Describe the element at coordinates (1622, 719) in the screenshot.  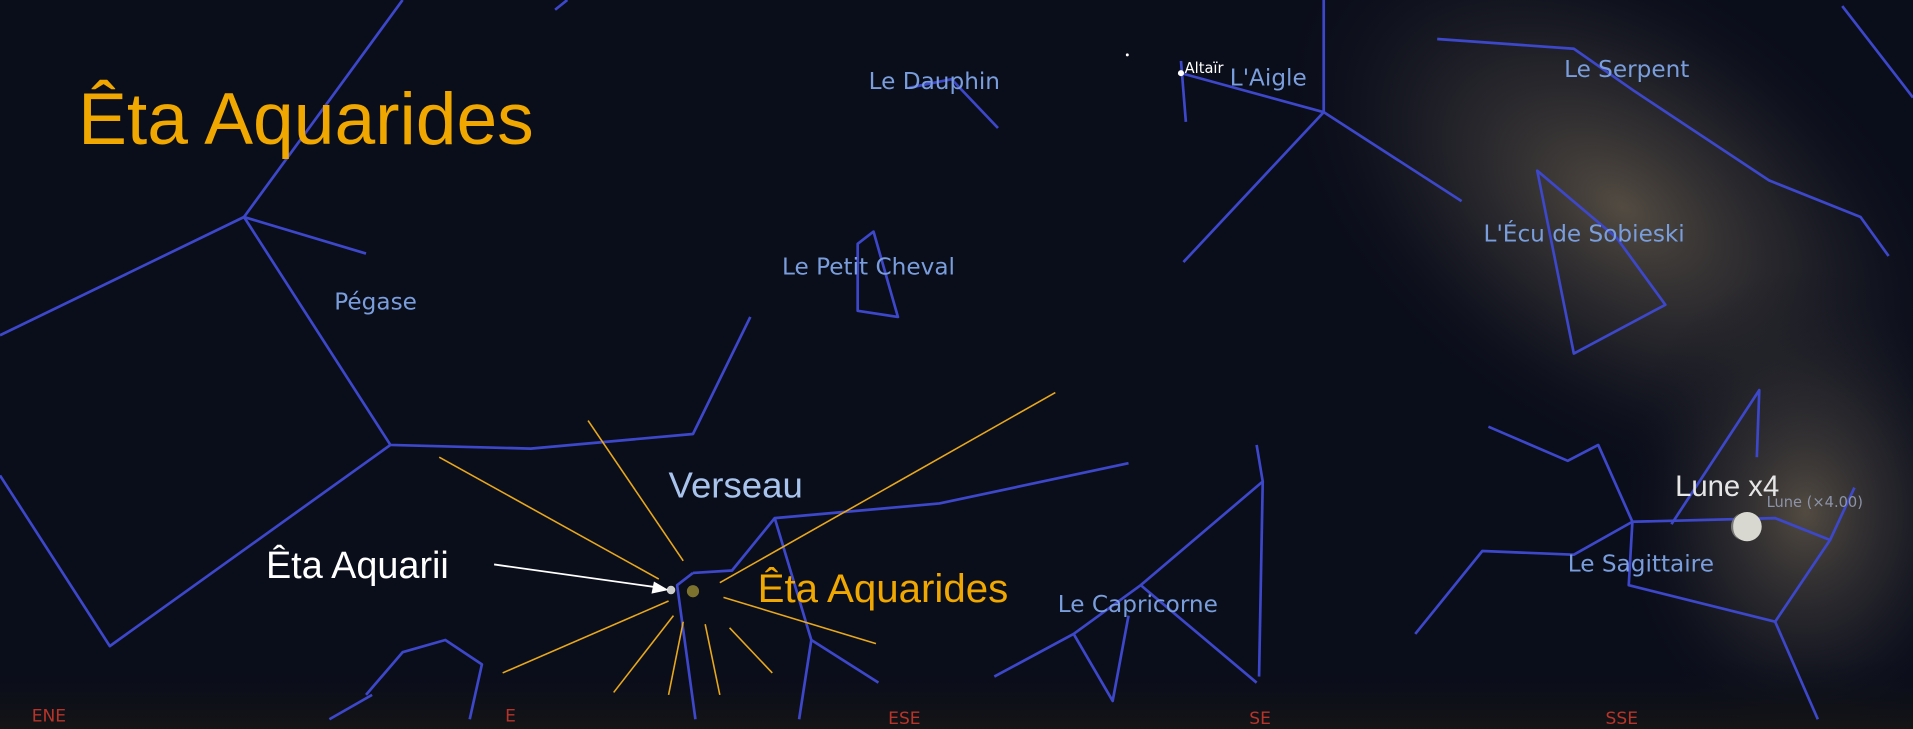
I see `compass-label: SSE` at that location.